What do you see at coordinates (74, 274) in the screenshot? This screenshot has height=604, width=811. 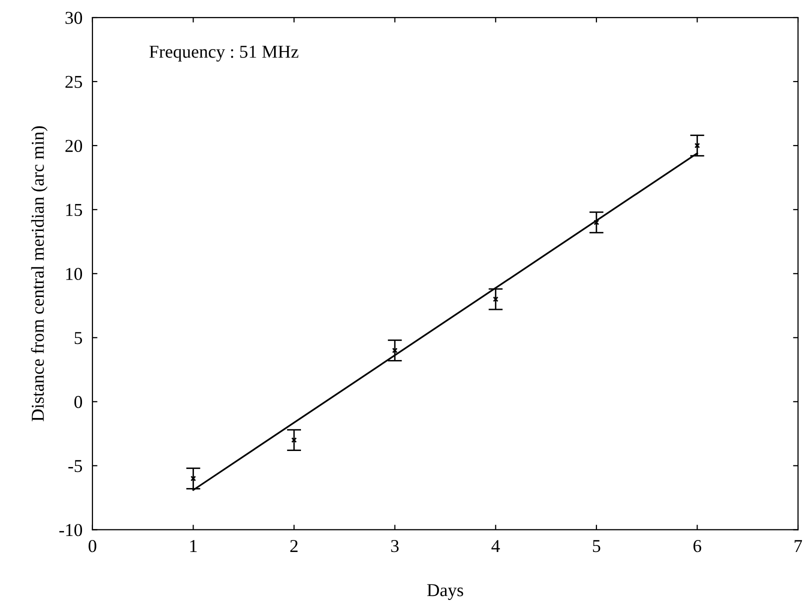 I see `y-tick-label: 10` at bounding box center [74, 274].